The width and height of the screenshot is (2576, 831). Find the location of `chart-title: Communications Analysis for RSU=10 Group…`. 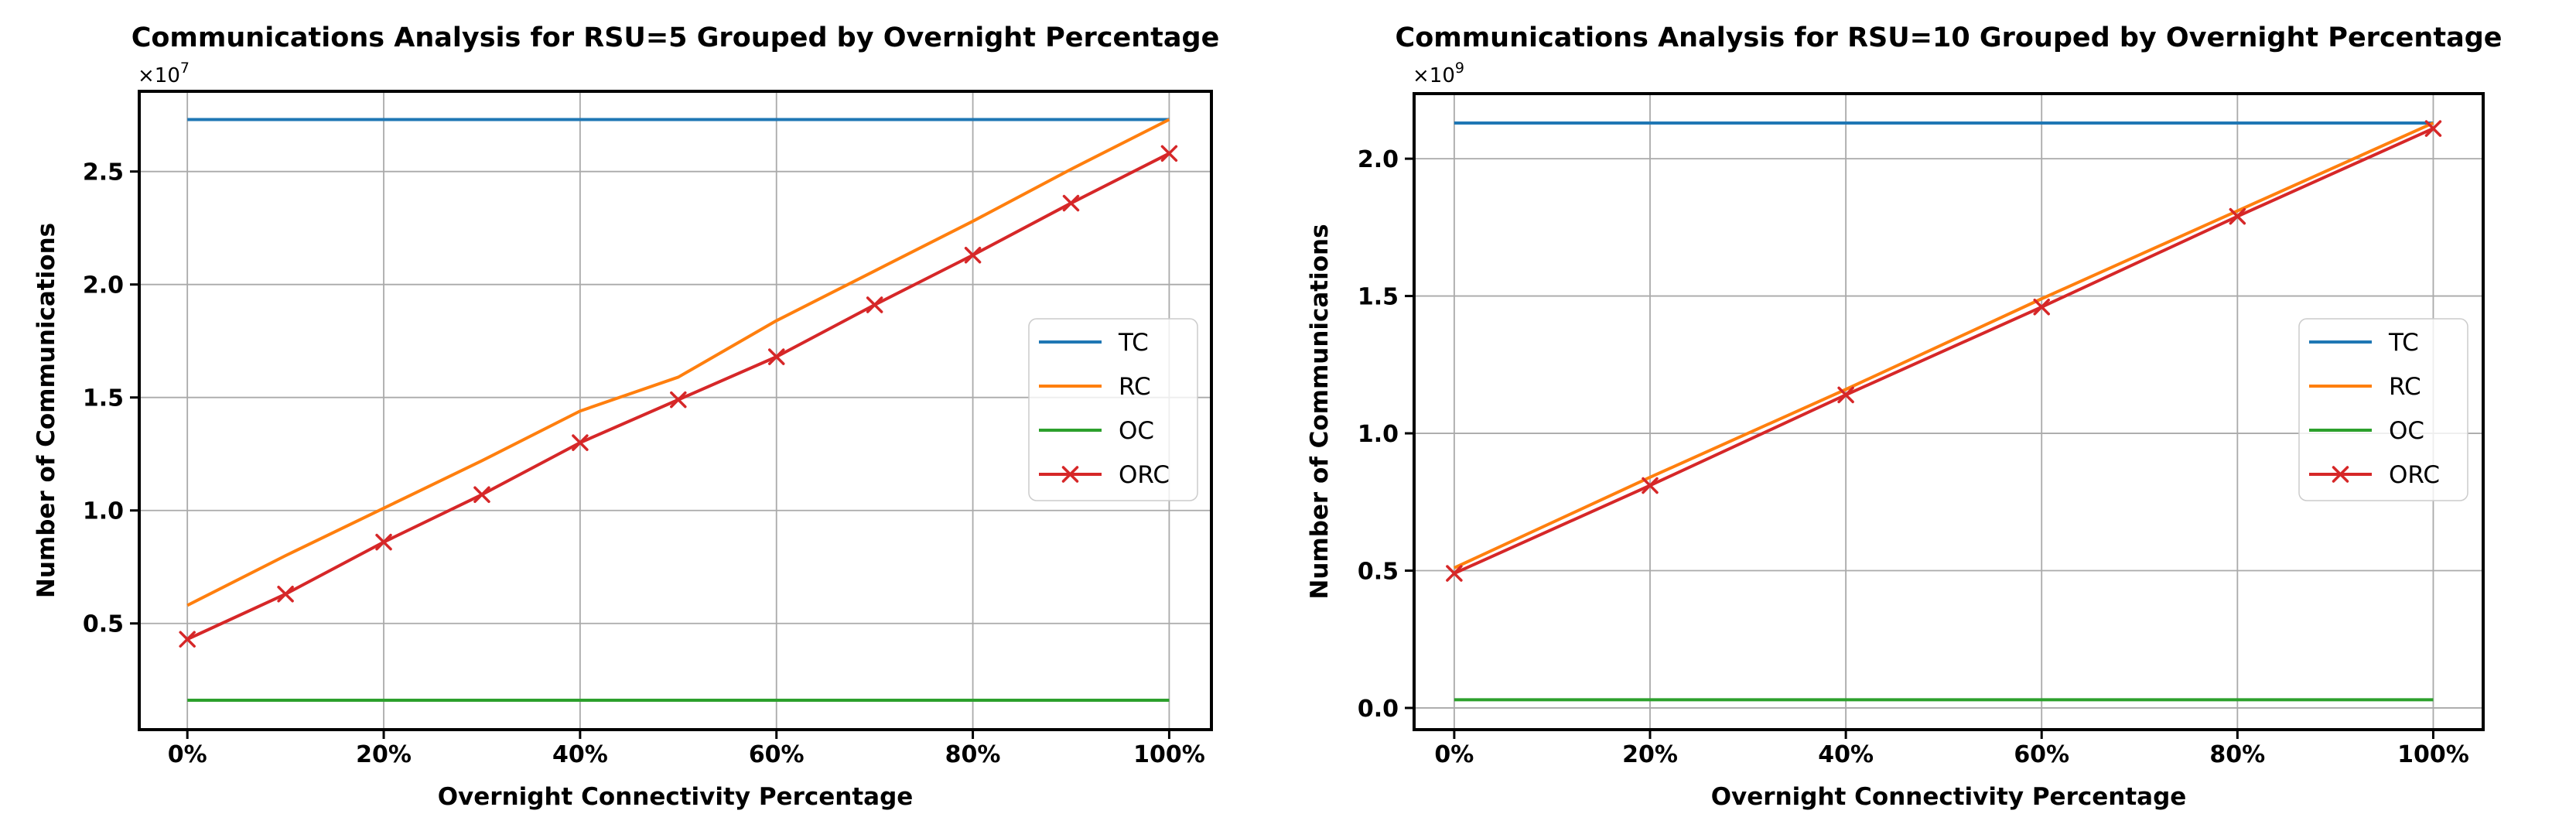

chart-title: Communications Analysis for RSU=10 Group… is located at coordinates (1949, 37).